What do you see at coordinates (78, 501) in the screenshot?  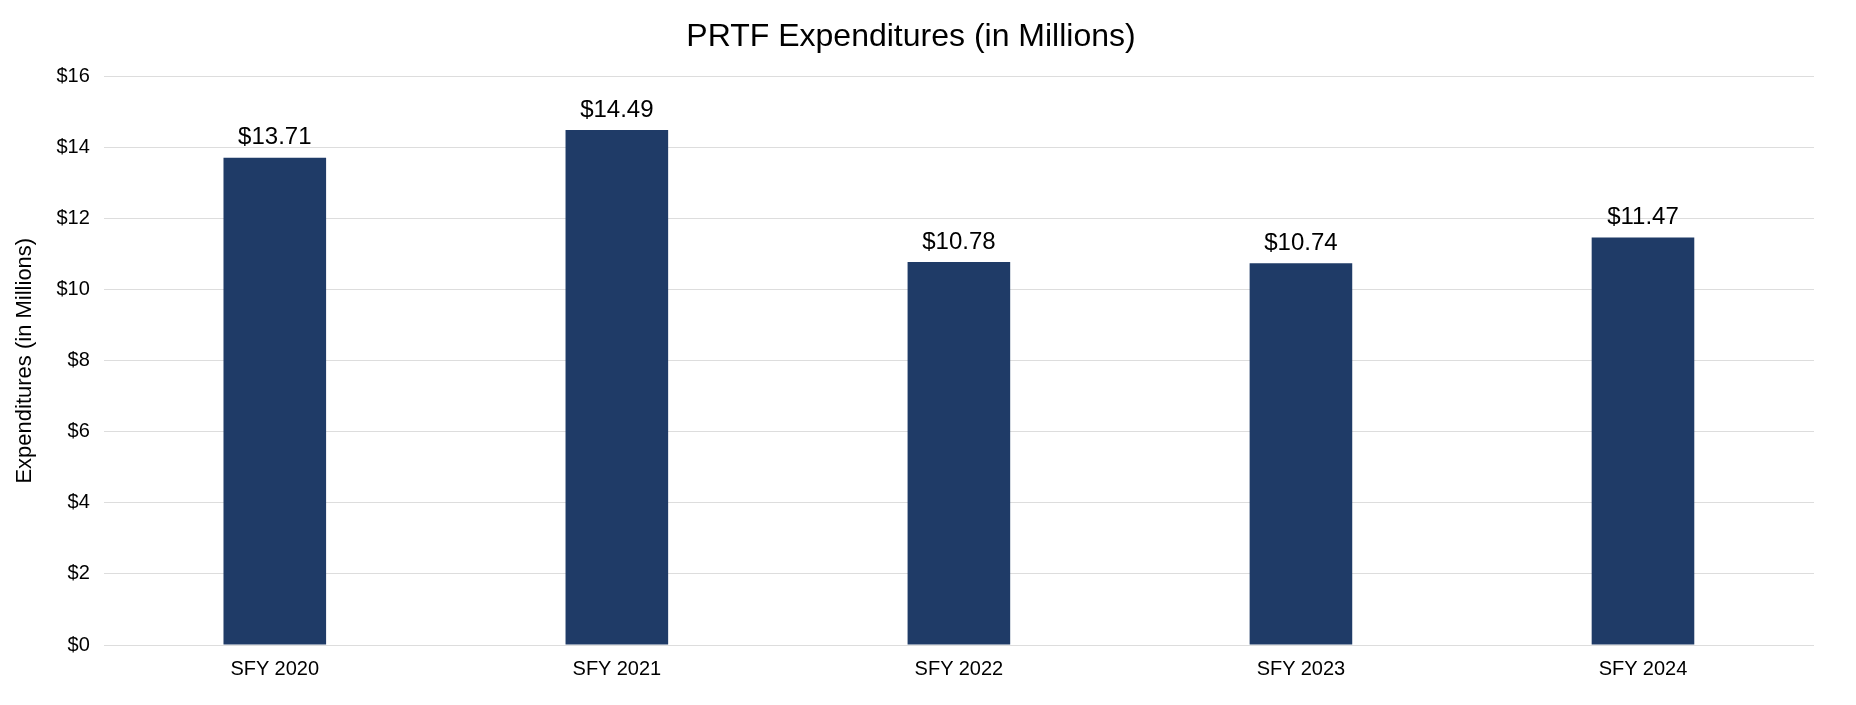 I see `y-tick-label: $4` at bounding box center [78, 501].